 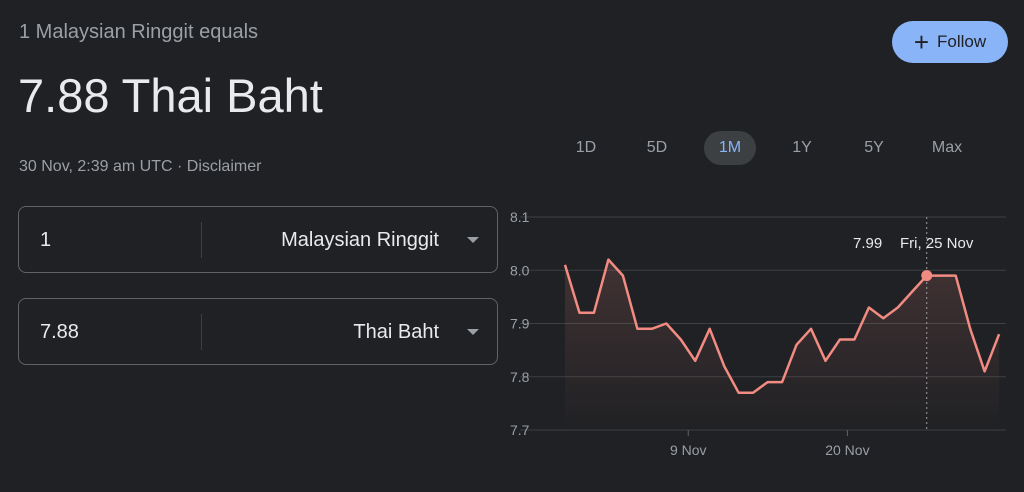 I want to click on range-tab-max: Max, so click(x=947, y=147).